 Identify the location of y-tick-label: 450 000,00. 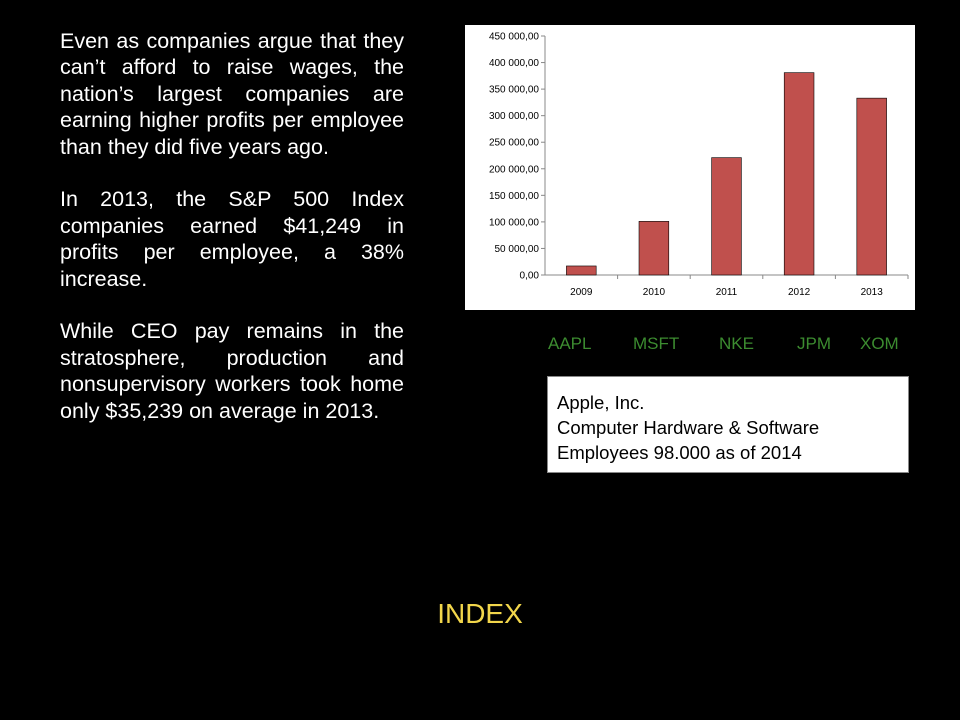
(514, 37).